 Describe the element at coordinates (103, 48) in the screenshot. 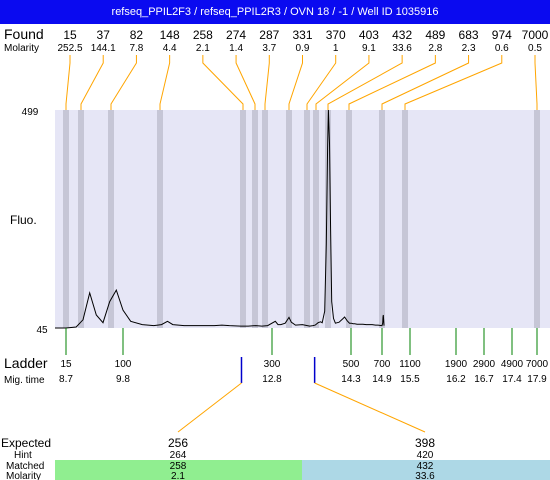

I see `found-molarity-label: 144.1` at that location.